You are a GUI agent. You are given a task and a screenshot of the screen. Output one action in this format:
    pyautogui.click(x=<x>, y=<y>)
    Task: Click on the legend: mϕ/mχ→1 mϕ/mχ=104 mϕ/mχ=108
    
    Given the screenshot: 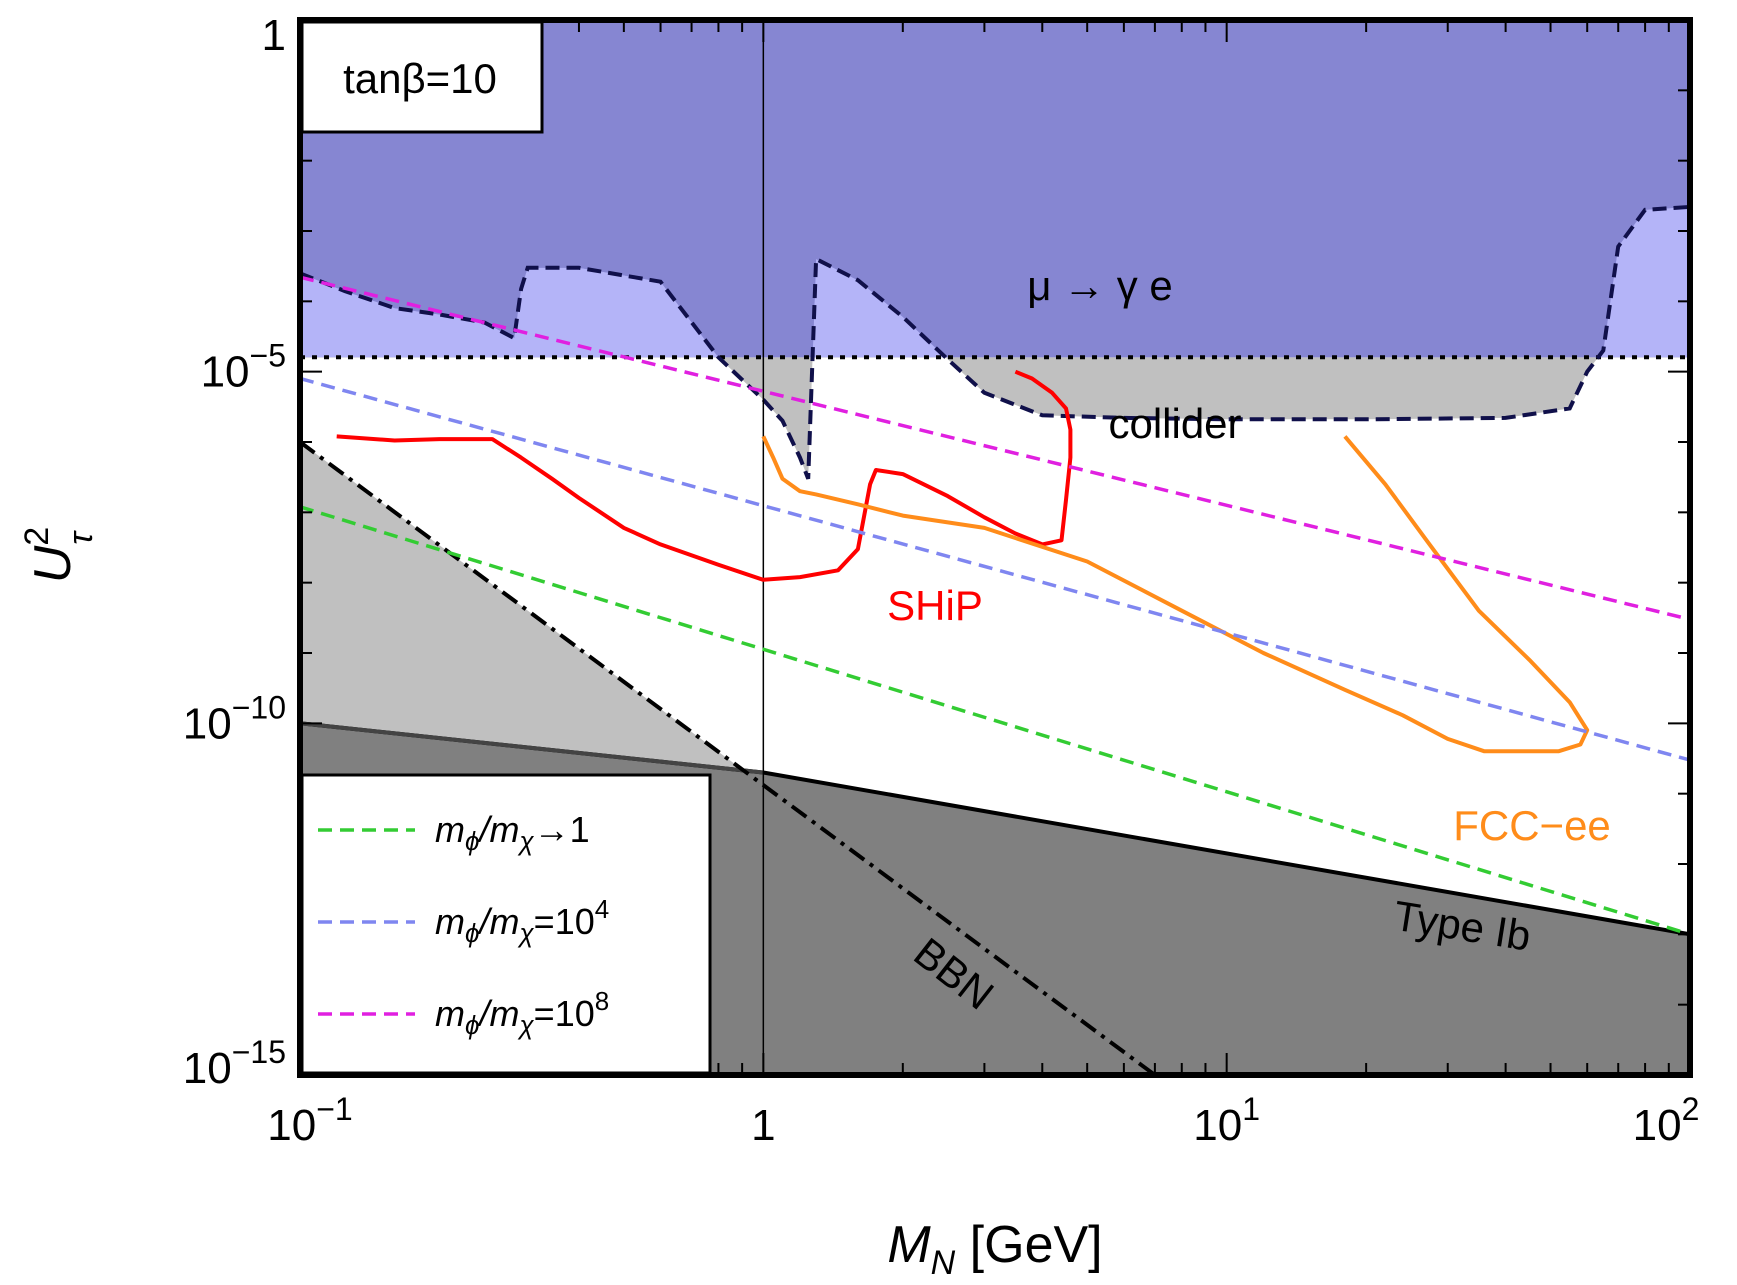 What is the action you would take?
    pyautogui.click(x=506, y=924)
    